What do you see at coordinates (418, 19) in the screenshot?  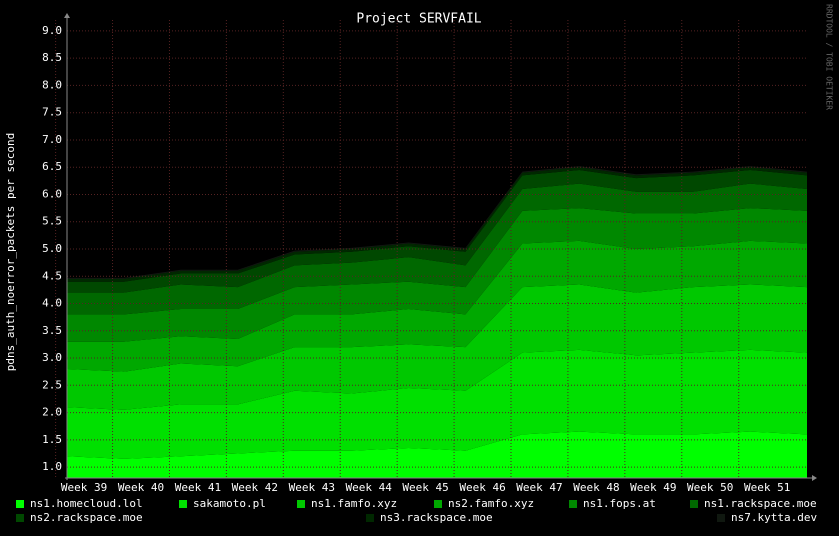 I see `chart-title: Project SERVFAIL` at bounding box center [418, 19].